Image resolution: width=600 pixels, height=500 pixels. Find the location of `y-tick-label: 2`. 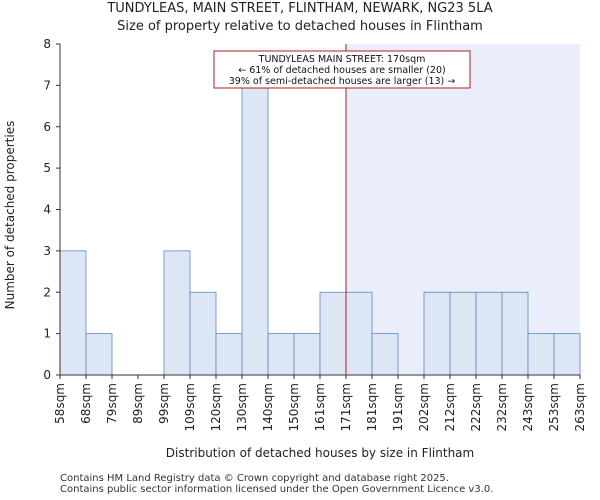

y-tick-label: 2 is located at coordinates (47, 292).